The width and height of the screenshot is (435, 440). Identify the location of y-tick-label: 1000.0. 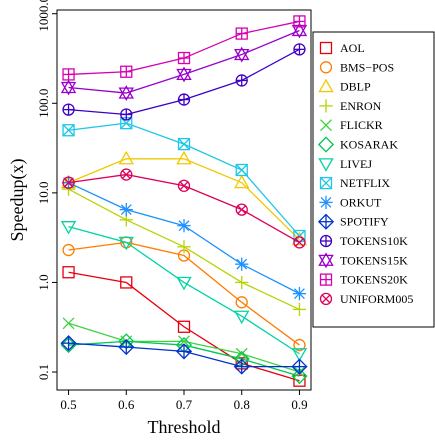
(43, 16).